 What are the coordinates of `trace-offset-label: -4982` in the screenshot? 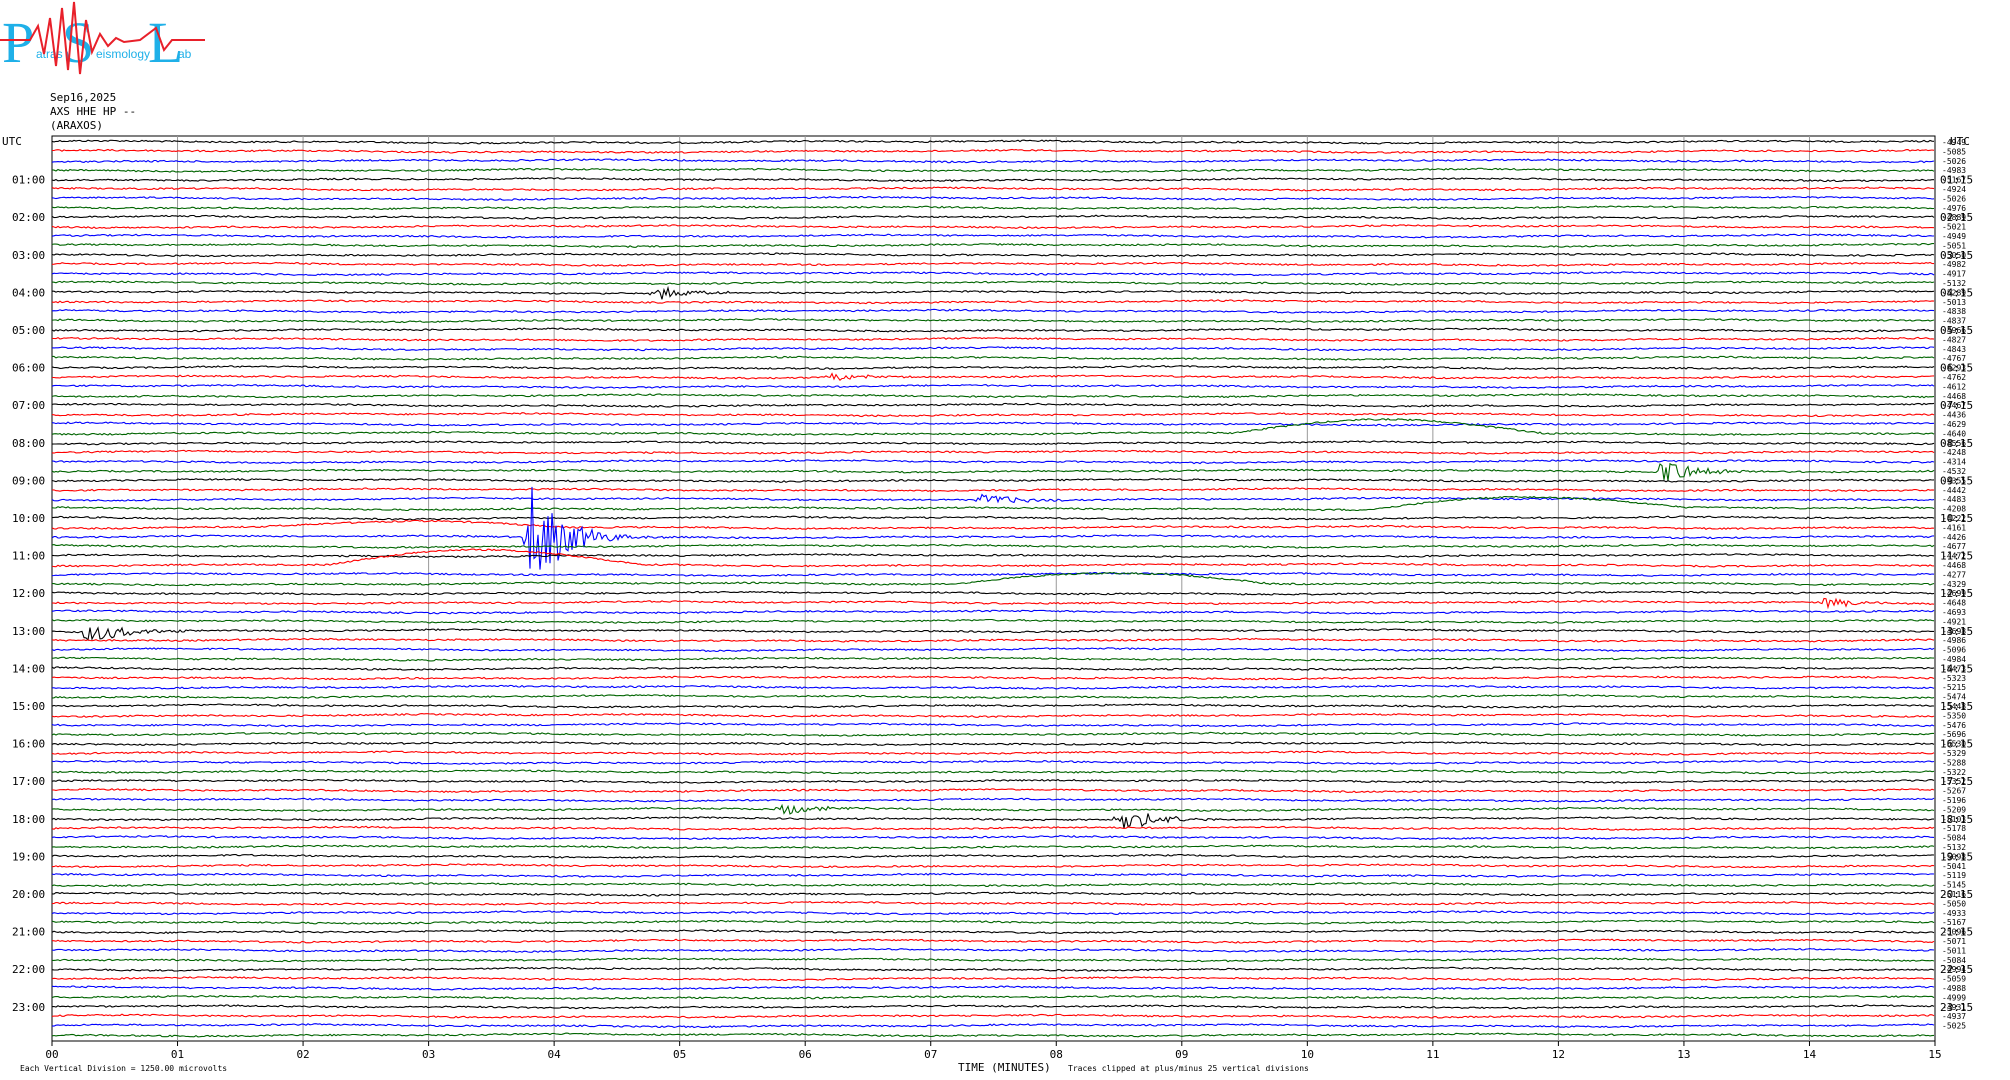 It's located at (1954, 264).